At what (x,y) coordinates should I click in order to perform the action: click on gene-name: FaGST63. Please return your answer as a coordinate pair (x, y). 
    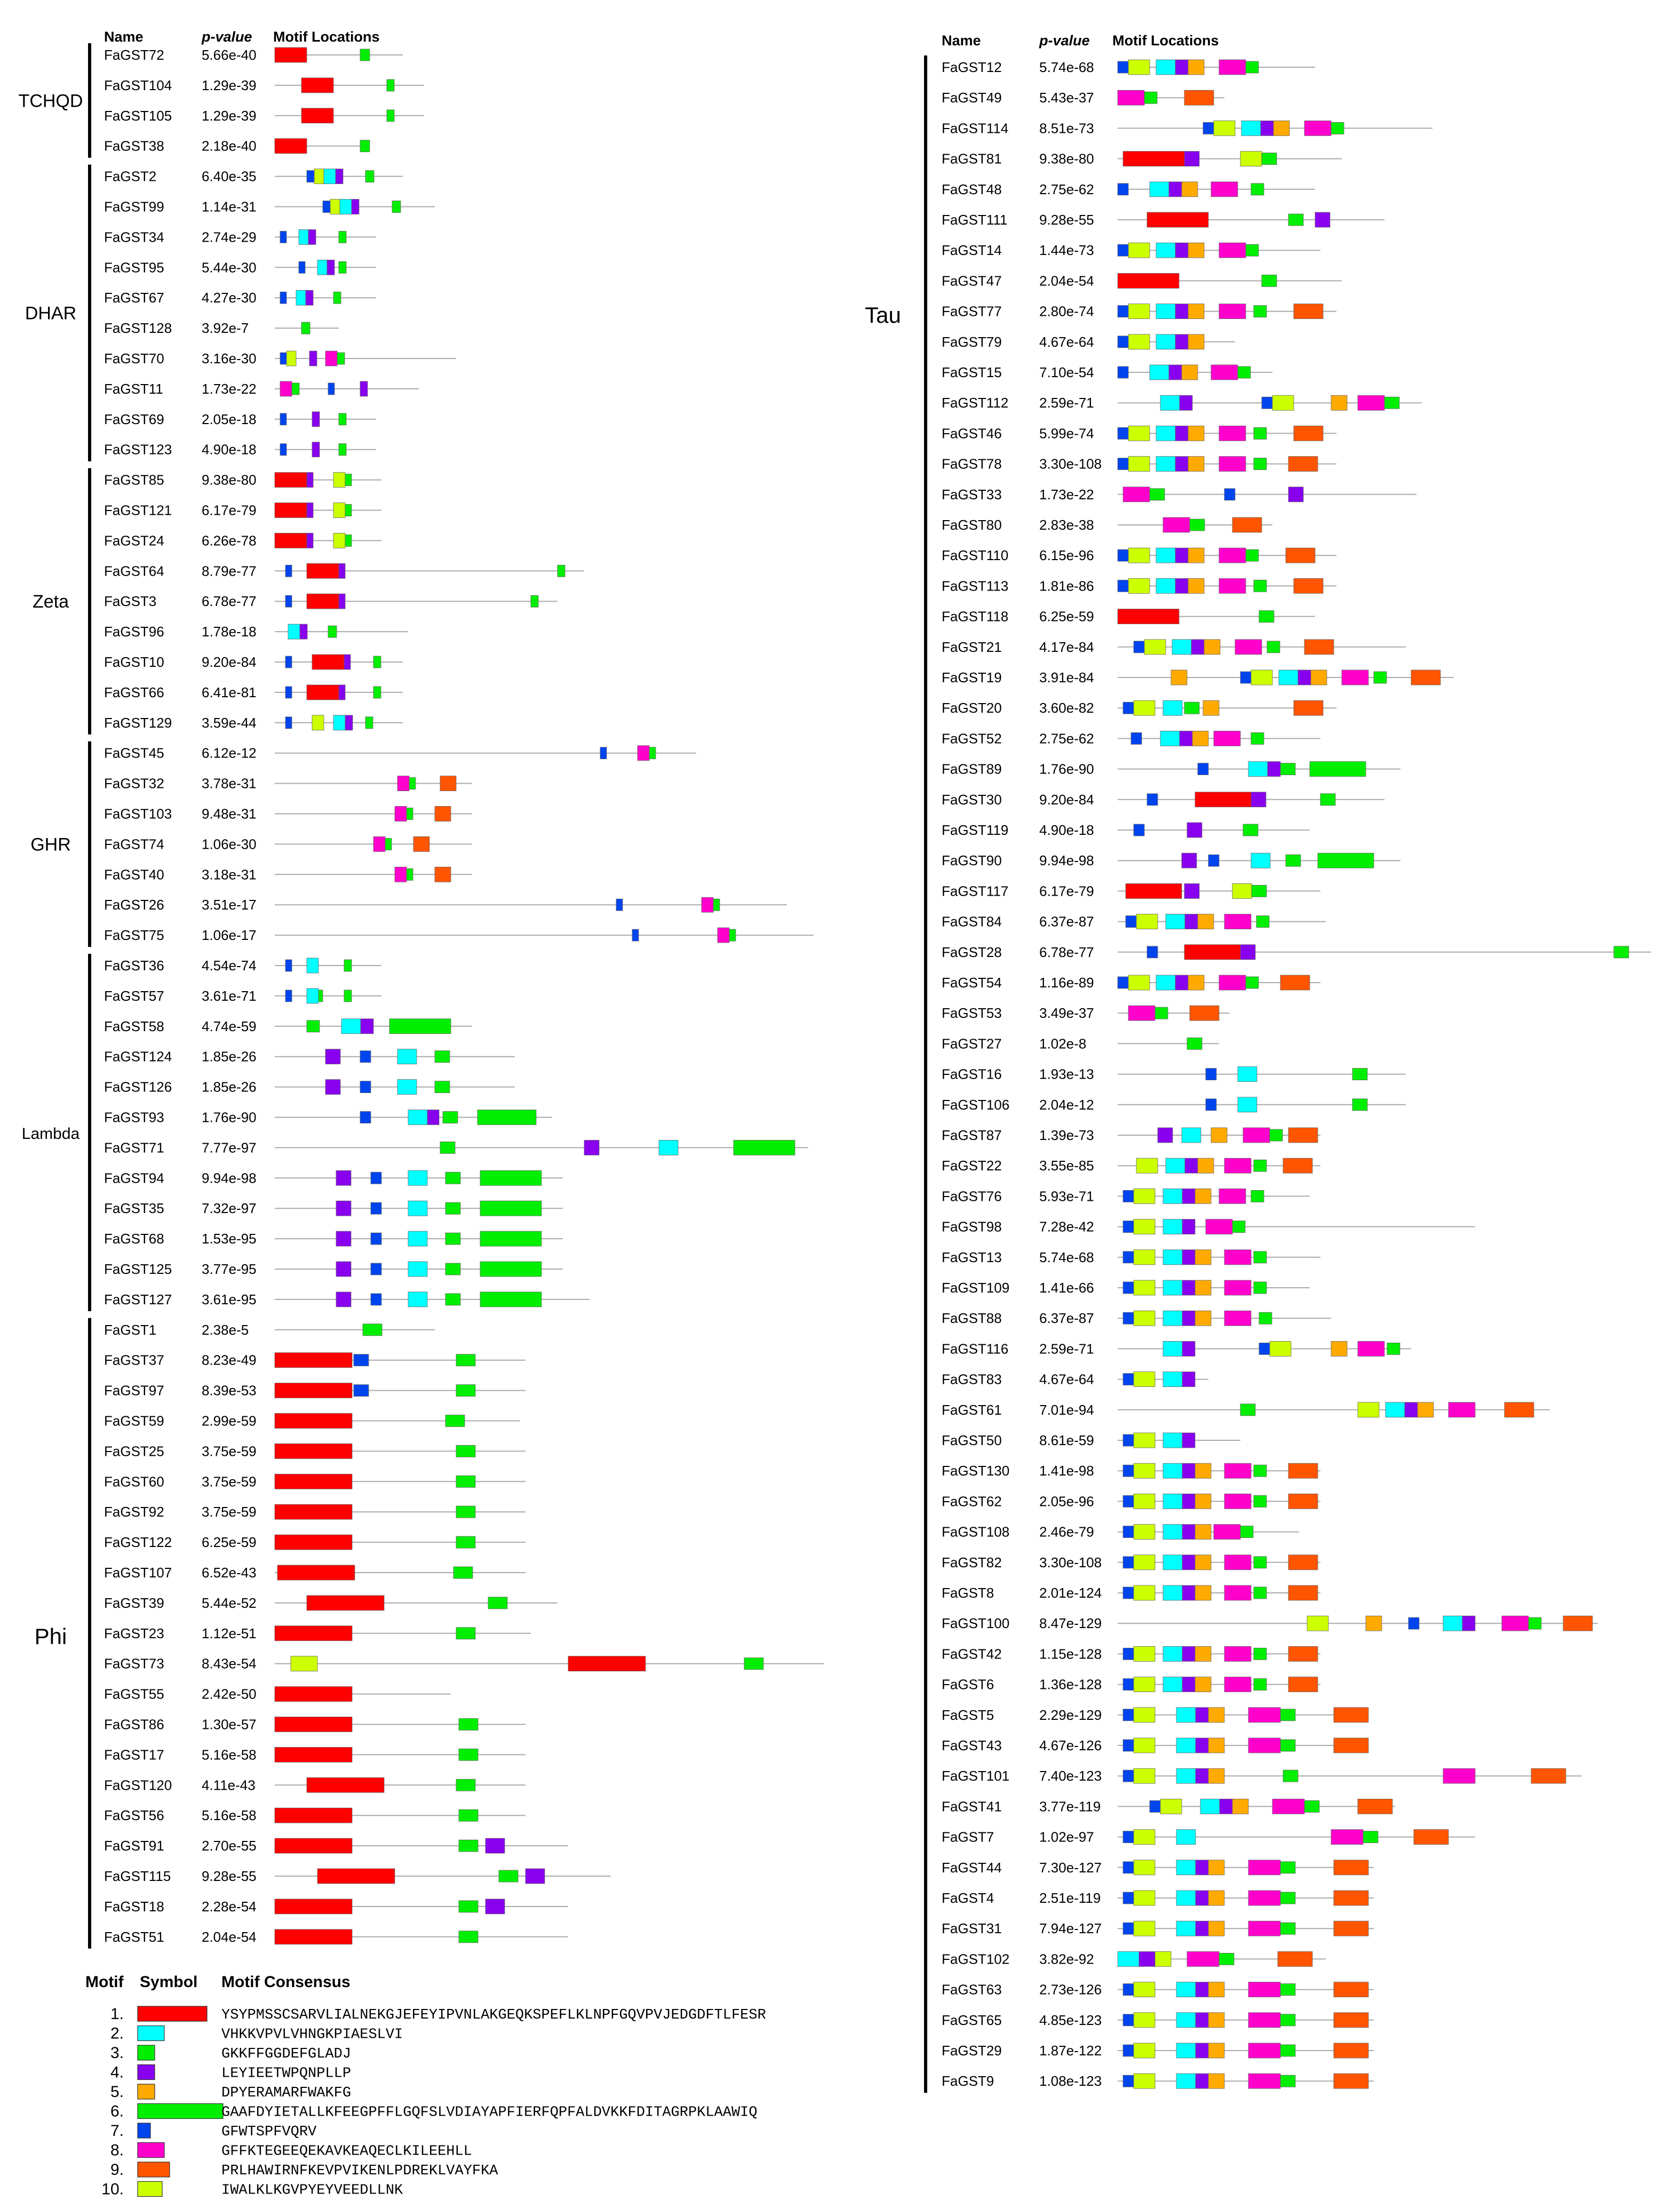
    Looking at the image, I should click on (972, 1990).